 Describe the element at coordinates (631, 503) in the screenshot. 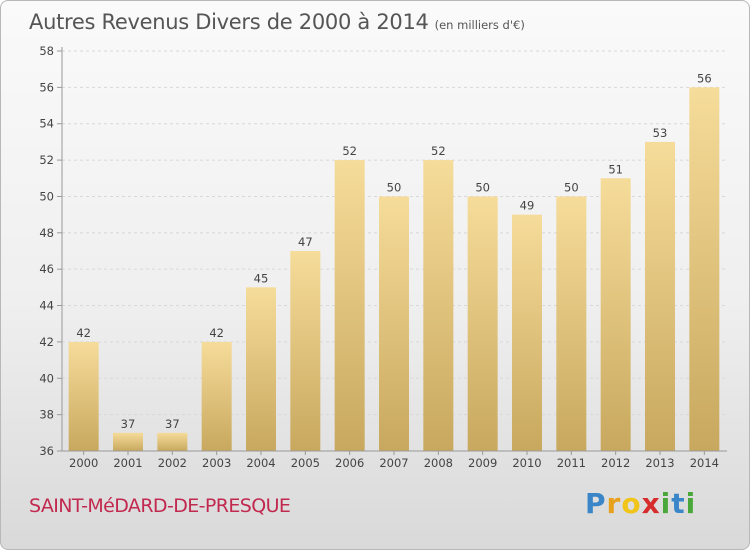

I see `logo-letter: o` at that location.